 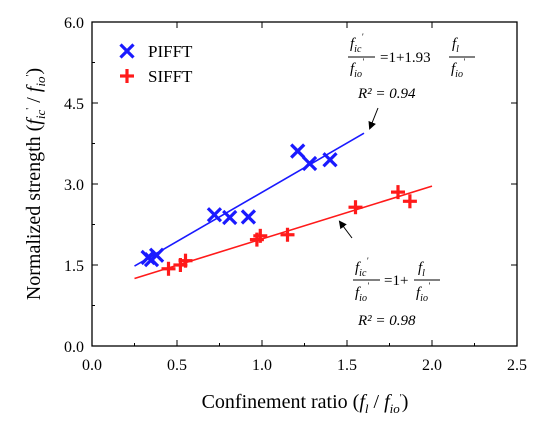 I want to click on y-tick-label: 4.5, so click(x=74, y=104).